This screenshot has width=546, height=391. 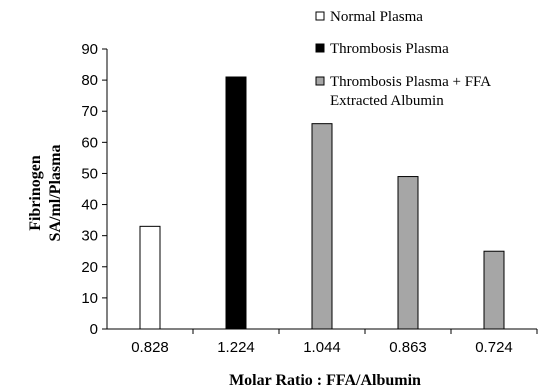 I want to click on legend-swatch-thrombosis-plasma, so click(x=320, y=48).